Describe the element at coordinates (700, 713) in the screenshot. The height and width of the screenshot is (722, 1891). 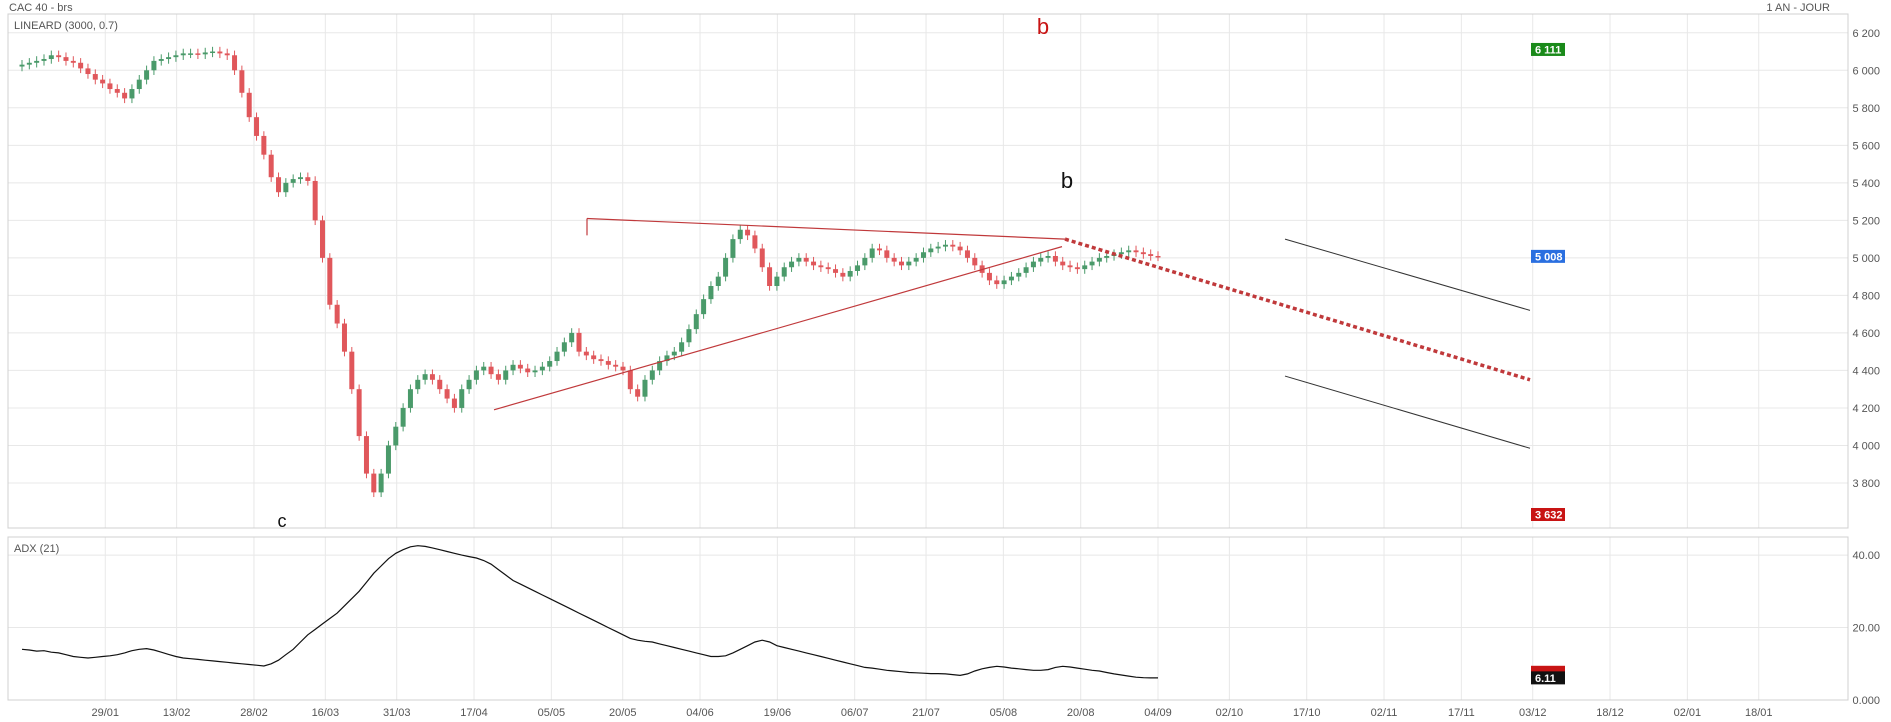
I see `x-tick-label: 04/06` at that location.